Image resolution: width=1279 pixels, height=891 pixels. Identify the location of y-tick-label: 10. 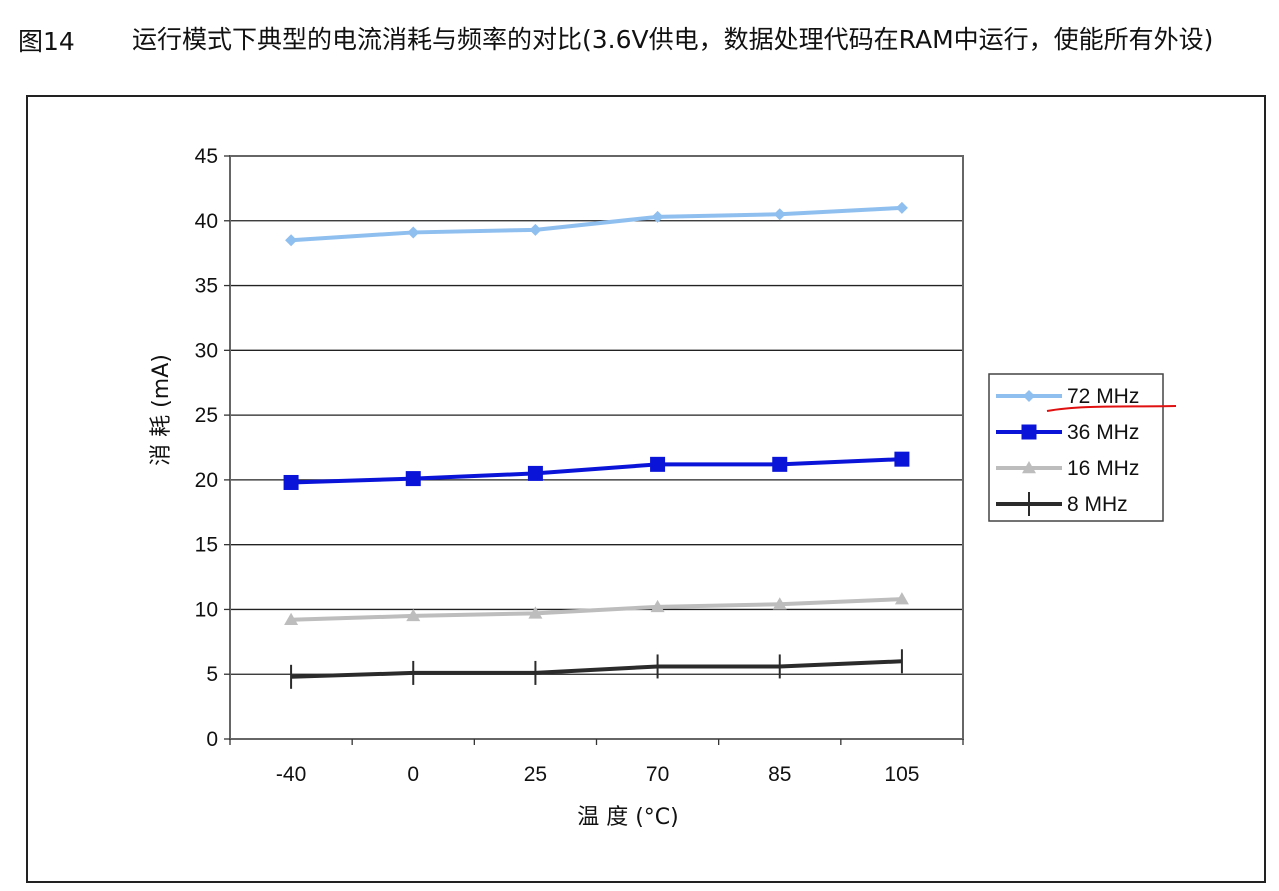
(206, 609).